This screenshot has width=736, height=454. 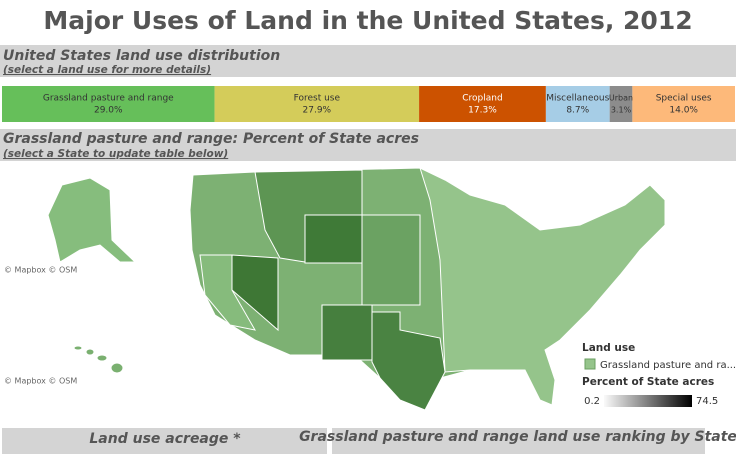 What do you see at coordinates (683, 111) in the screenshot?
I see `segment-value: 14.0%` at bounding box center [683, 111].